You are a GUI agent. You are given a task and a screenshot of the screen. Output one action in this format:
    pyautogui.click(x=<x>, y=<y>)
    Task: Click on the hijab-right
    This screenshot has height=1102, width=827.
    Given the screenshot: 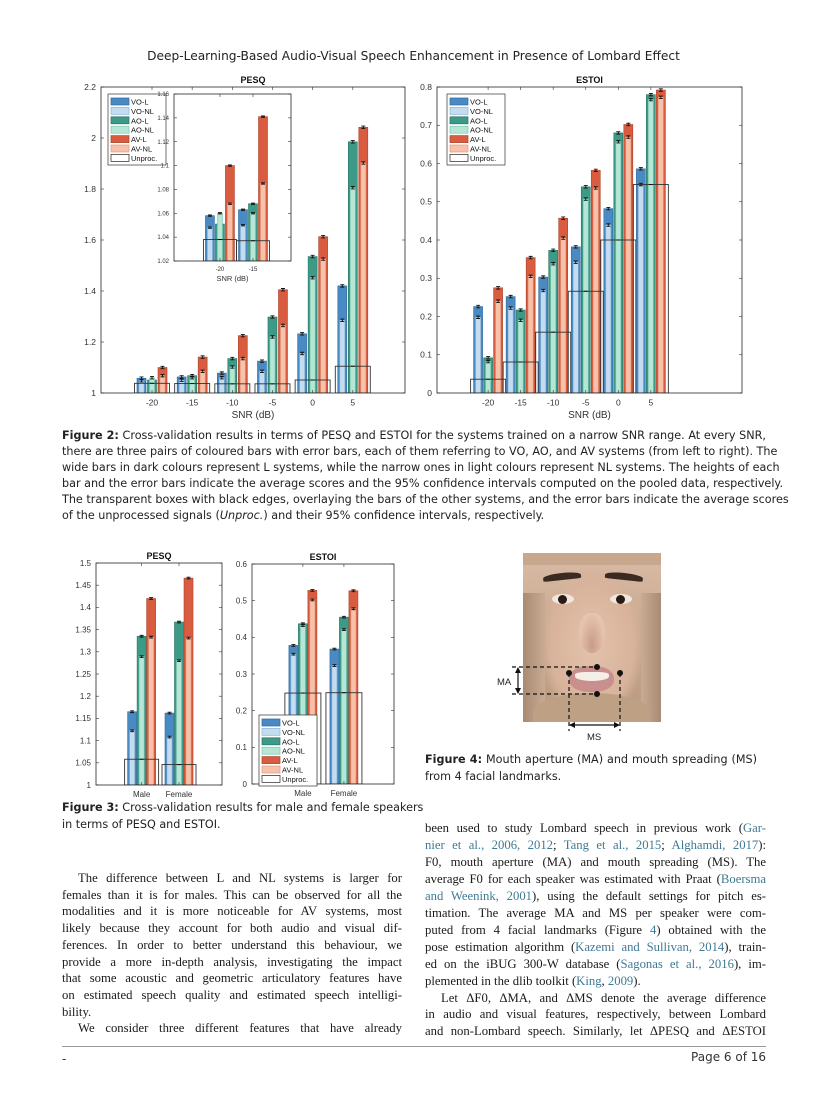 What is the action you would take?
    pyautogui.click(x=651, y=657)
    